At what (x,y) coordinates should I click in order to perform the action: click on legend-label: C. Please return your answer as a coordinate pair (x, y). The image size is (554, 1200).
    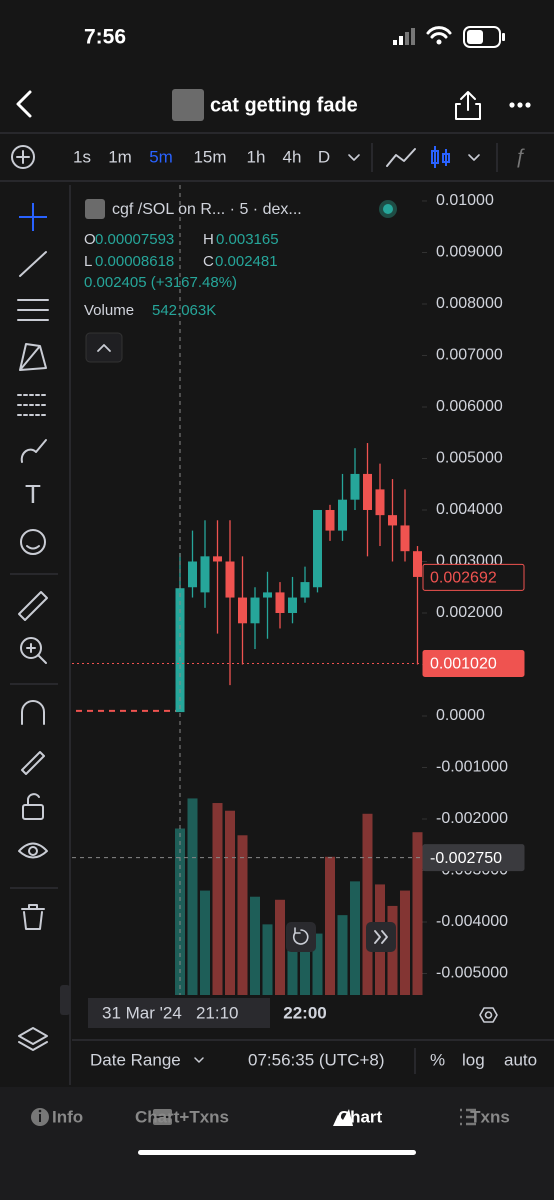
    Looking at the image, I should click on (208, 261).